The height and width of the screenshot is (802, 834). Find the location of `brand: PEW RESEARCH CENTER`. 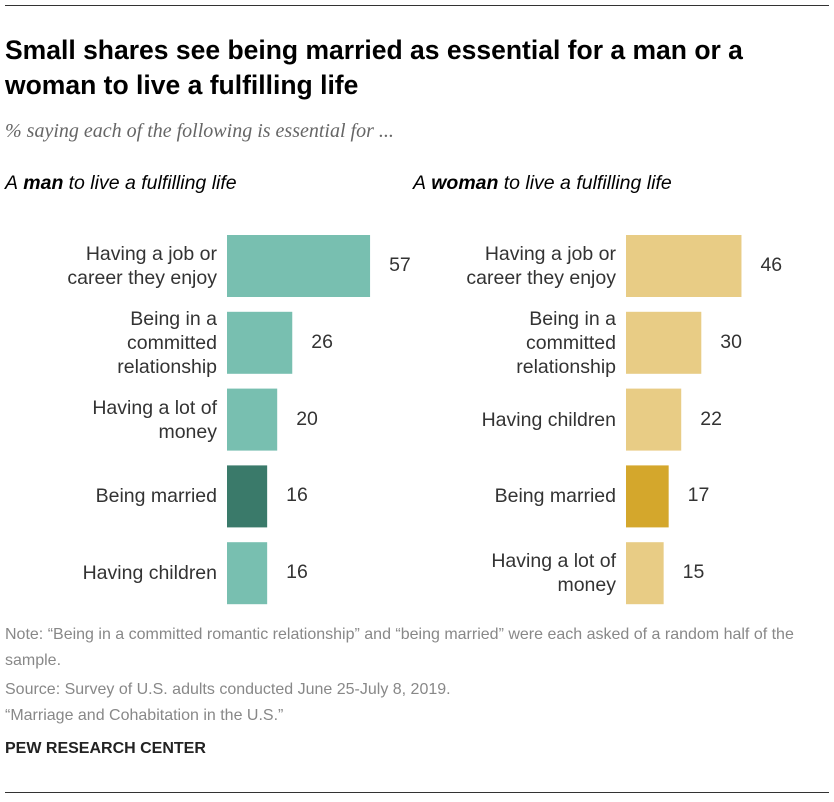

brand: PEW RESEARCH CENTER is located at coordinates (105, 748).